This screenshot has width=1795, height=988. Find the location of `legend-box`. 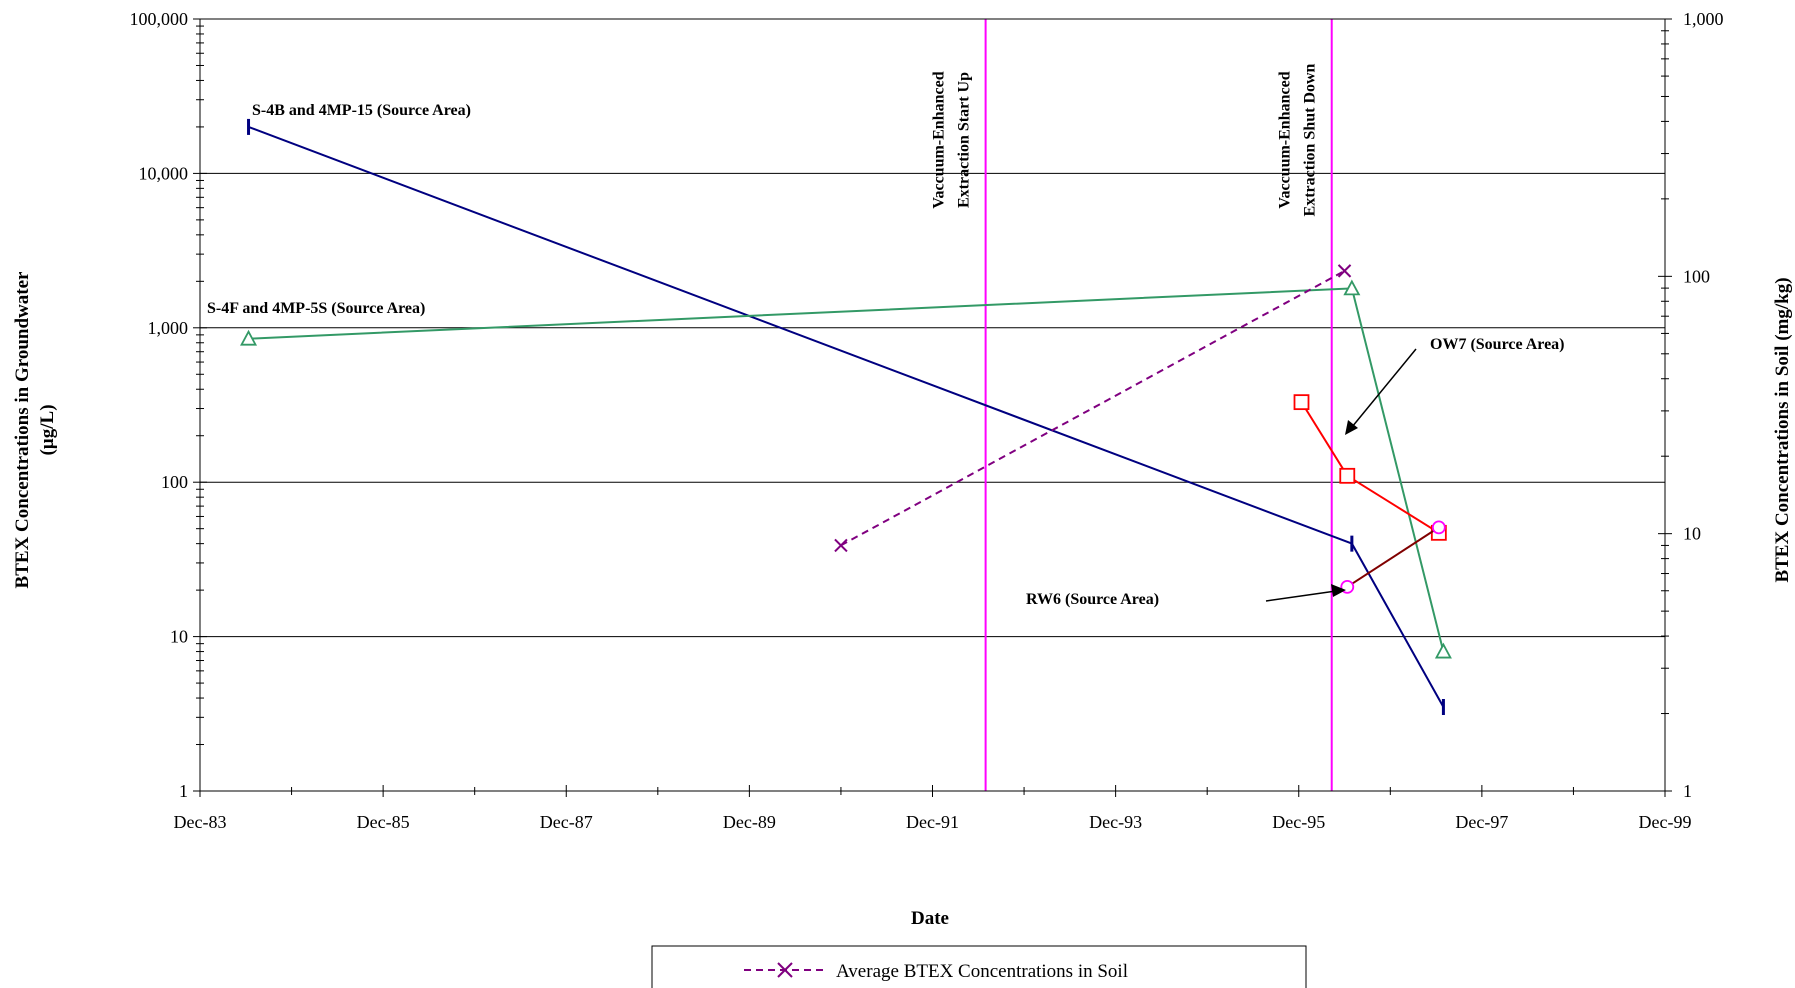

legend-box is located at coordinates (979, 966).